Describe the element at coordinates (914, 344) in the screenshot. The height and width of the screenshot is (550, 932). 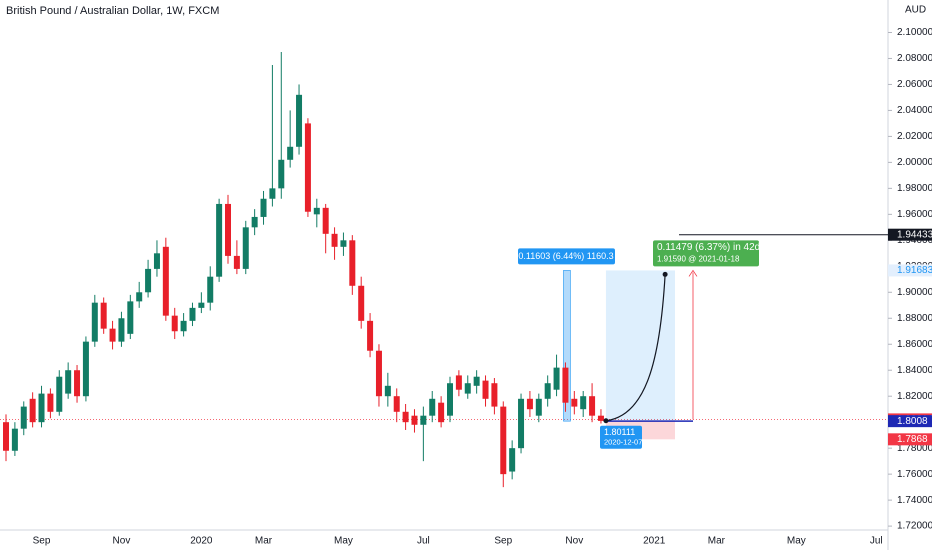
I see `y-tick-label: 1.86000` at that location.